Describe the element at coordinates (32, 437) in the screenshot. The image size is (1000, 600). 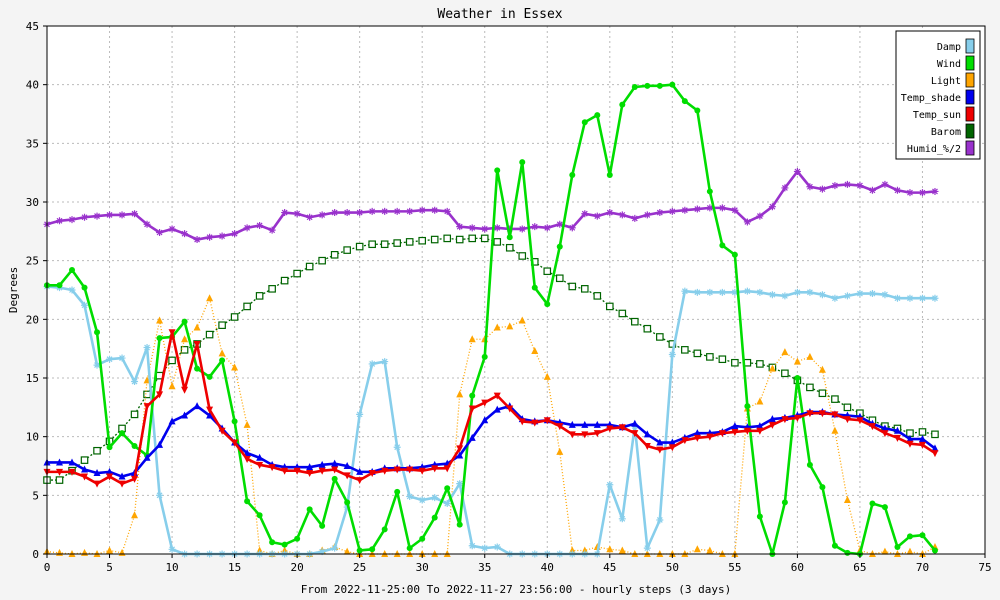
I see `y-tick-label: 10` at that location.